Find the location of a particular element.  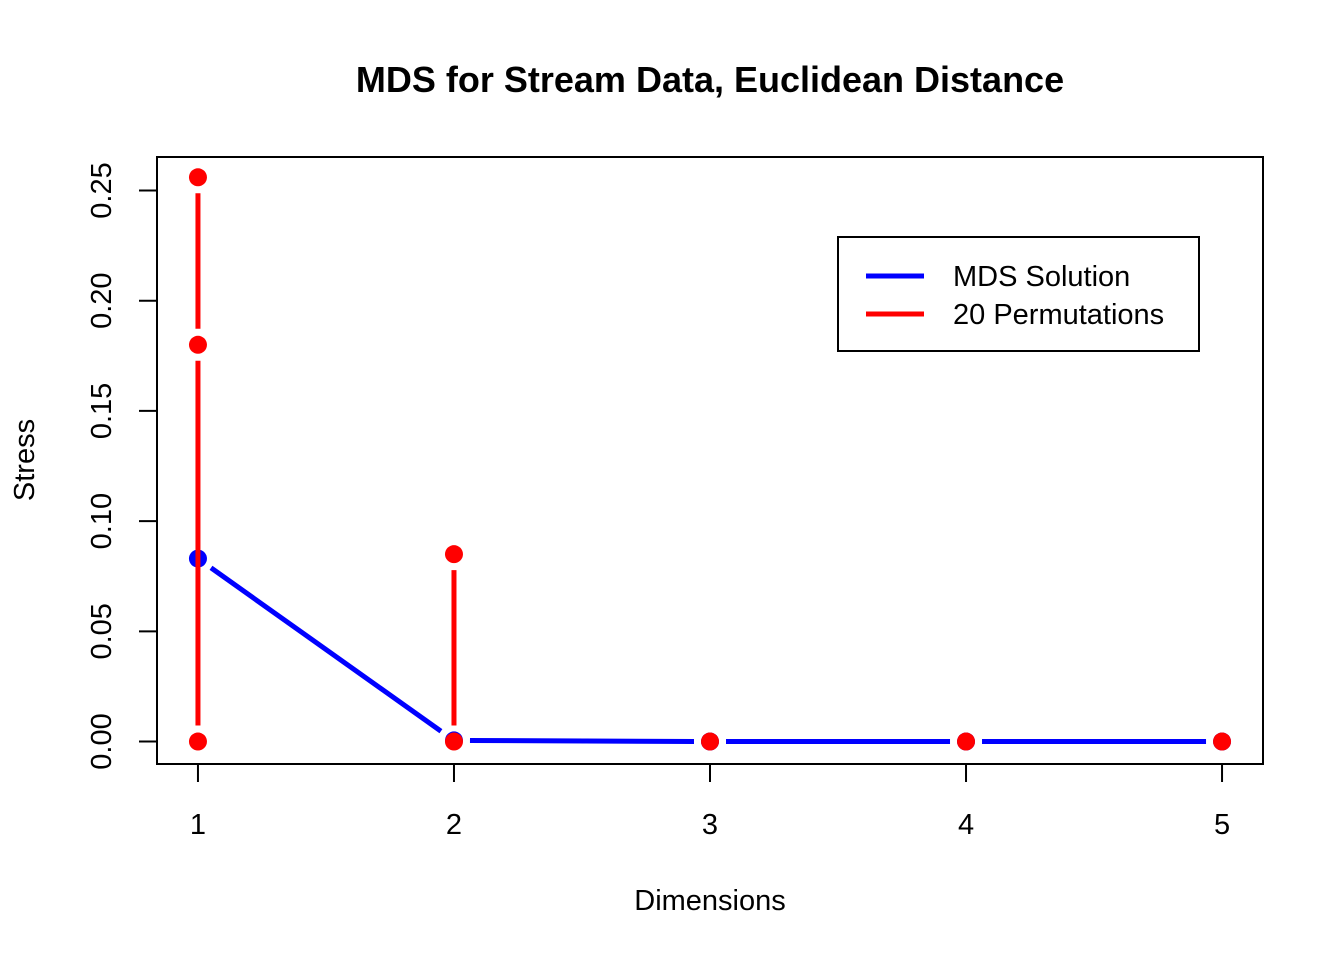

x-tick-label: 4 is located at coordinates (966, 825).